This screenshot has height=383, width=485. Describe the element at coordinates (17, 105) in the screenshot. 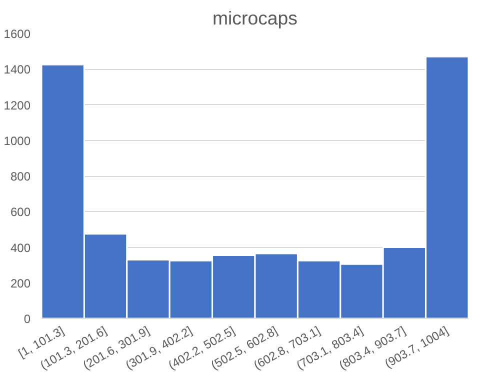

I see `y-tick-label: 1200` at that location.